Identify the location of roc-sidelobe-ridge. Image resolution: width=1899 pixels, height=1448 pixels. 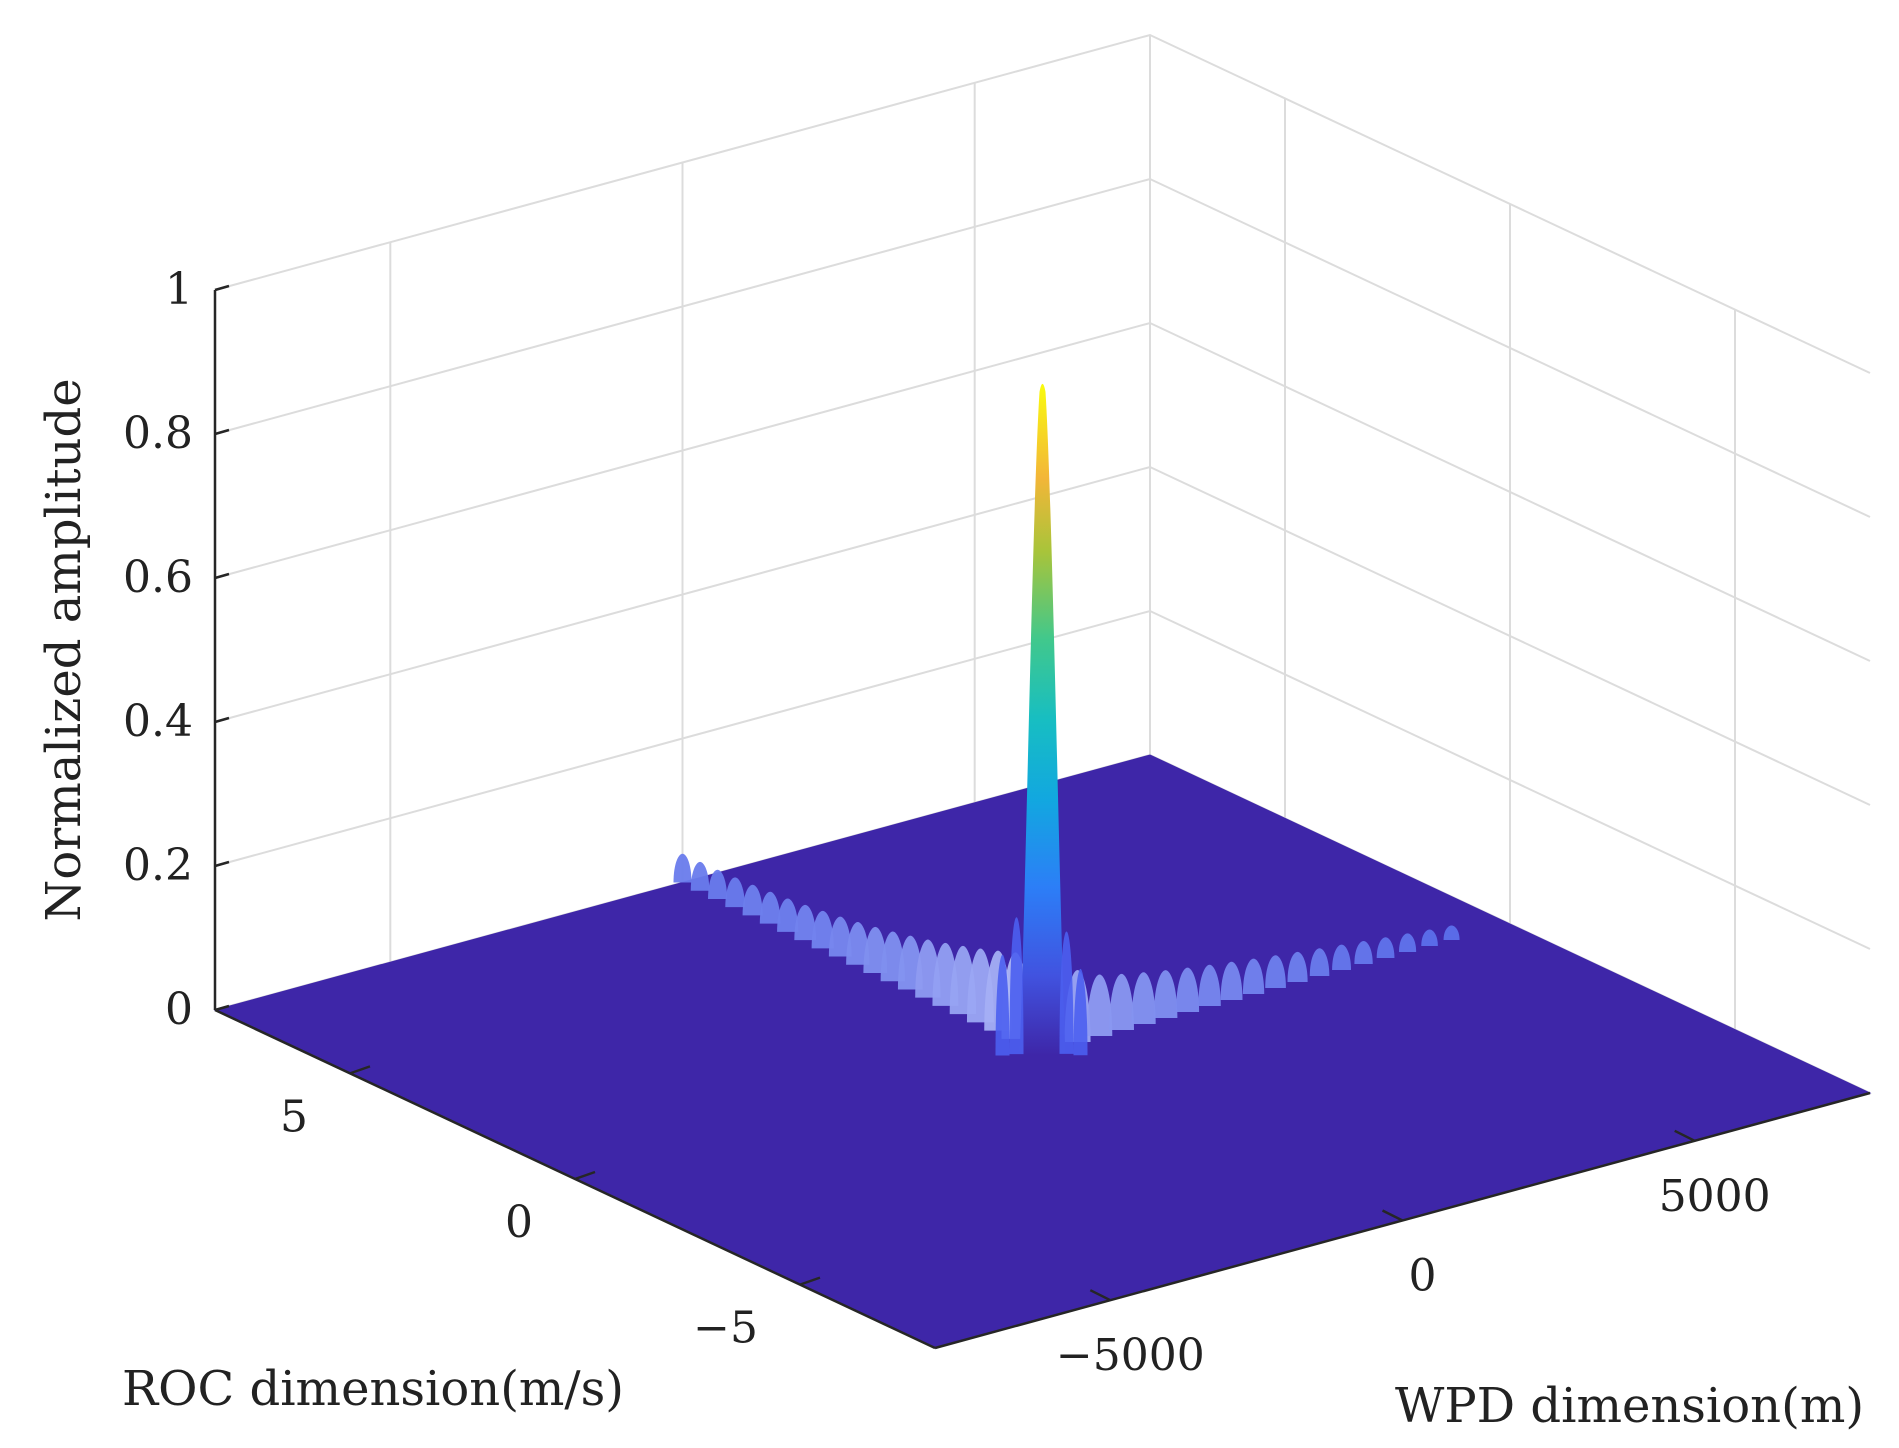
(851, 946).